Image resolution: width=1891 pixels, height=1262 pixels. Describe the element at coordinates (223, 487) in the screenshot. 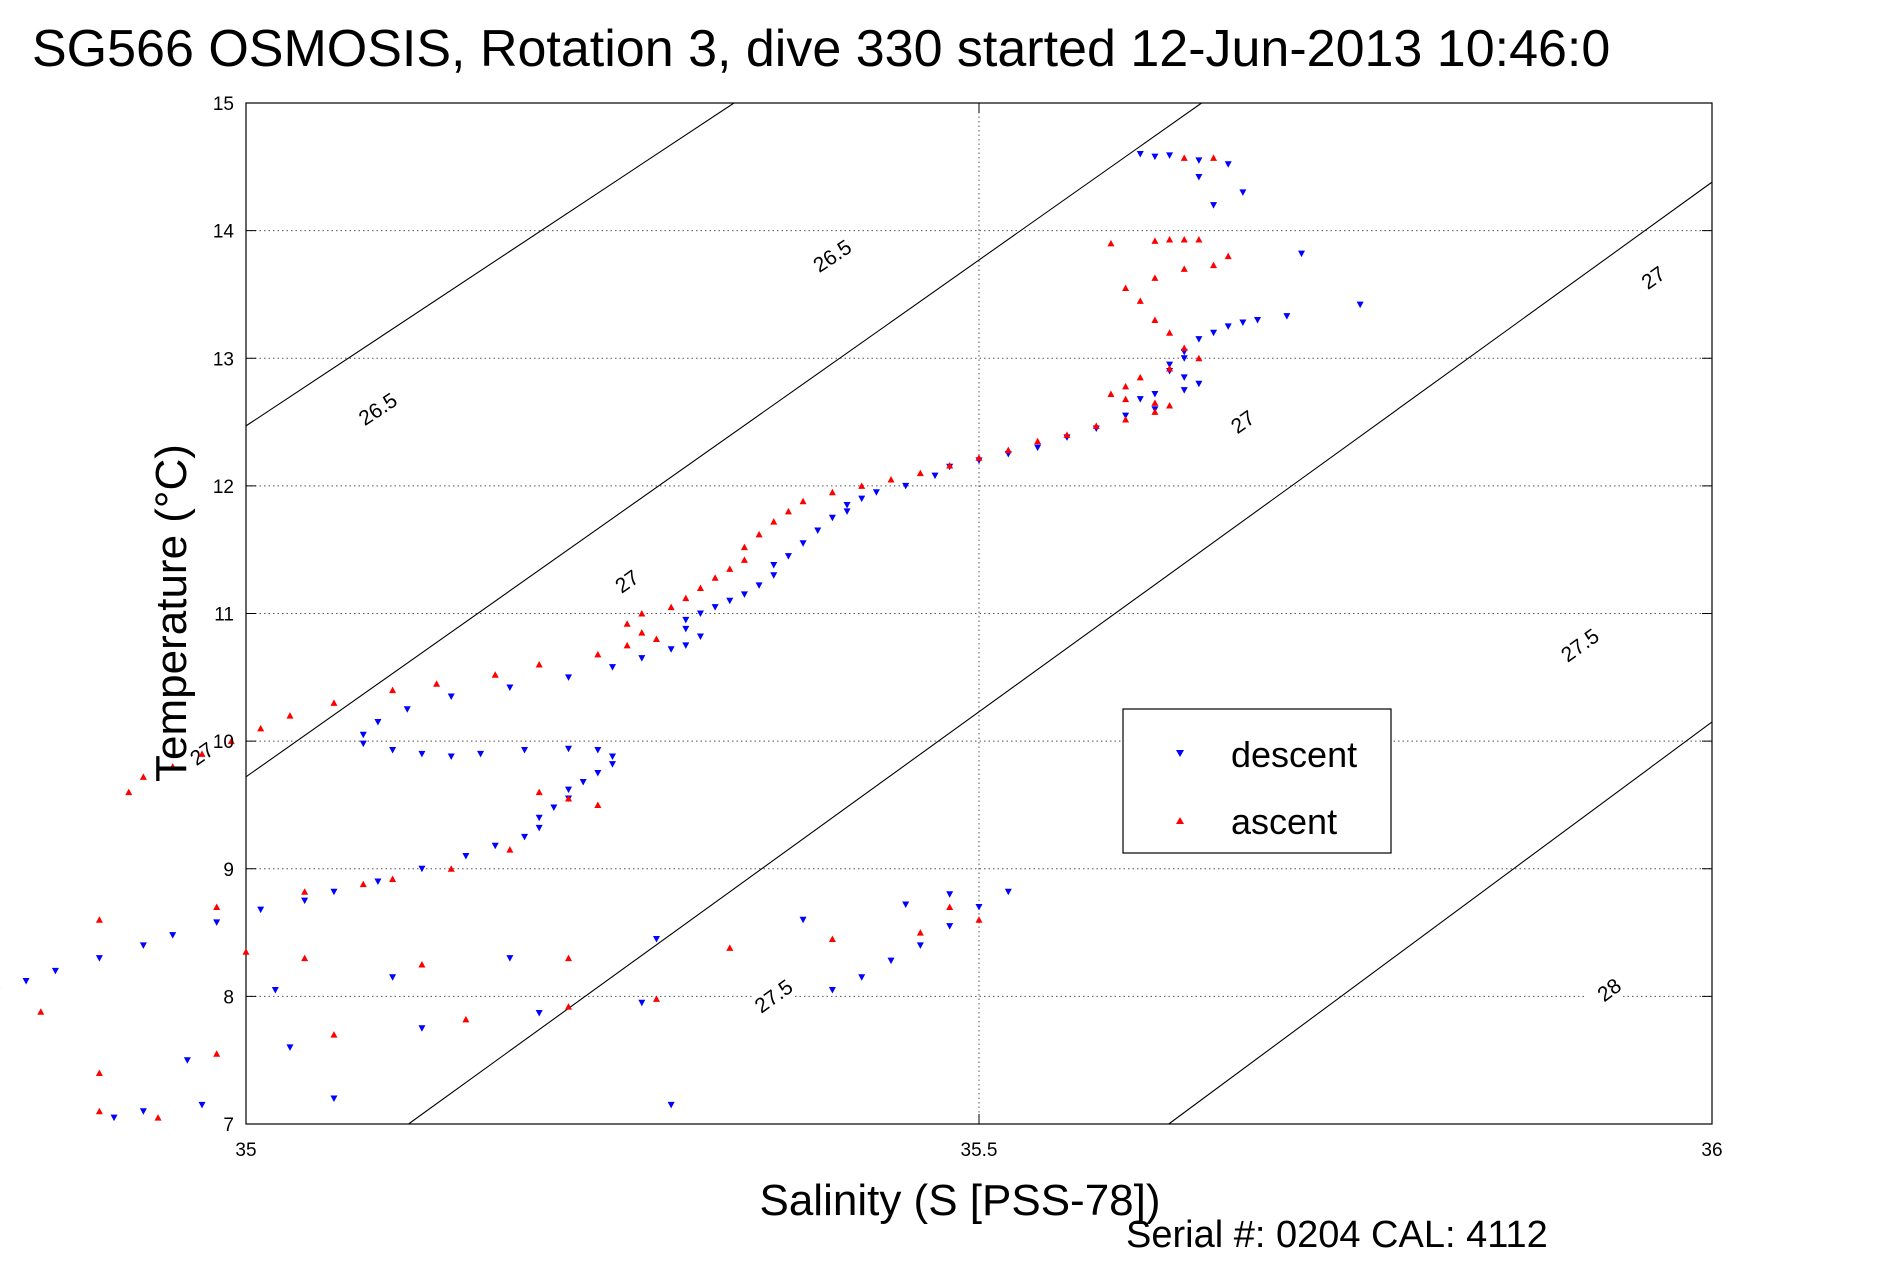

I see `y-tick-label: 12` at that location.